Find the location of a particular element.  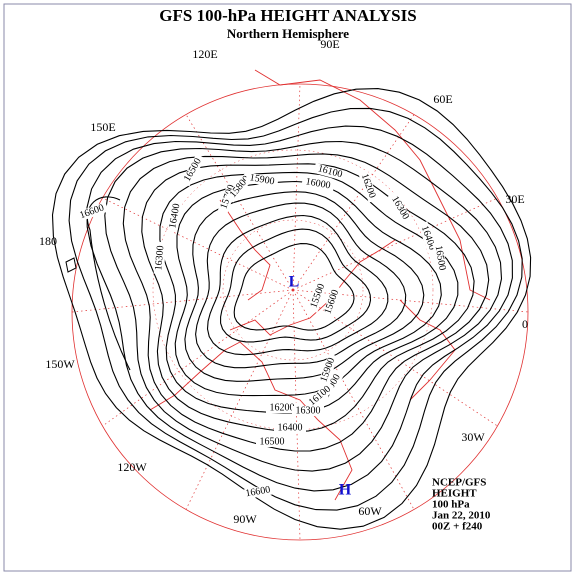

contour-label: 16000 is located at coordinates (318, 183).